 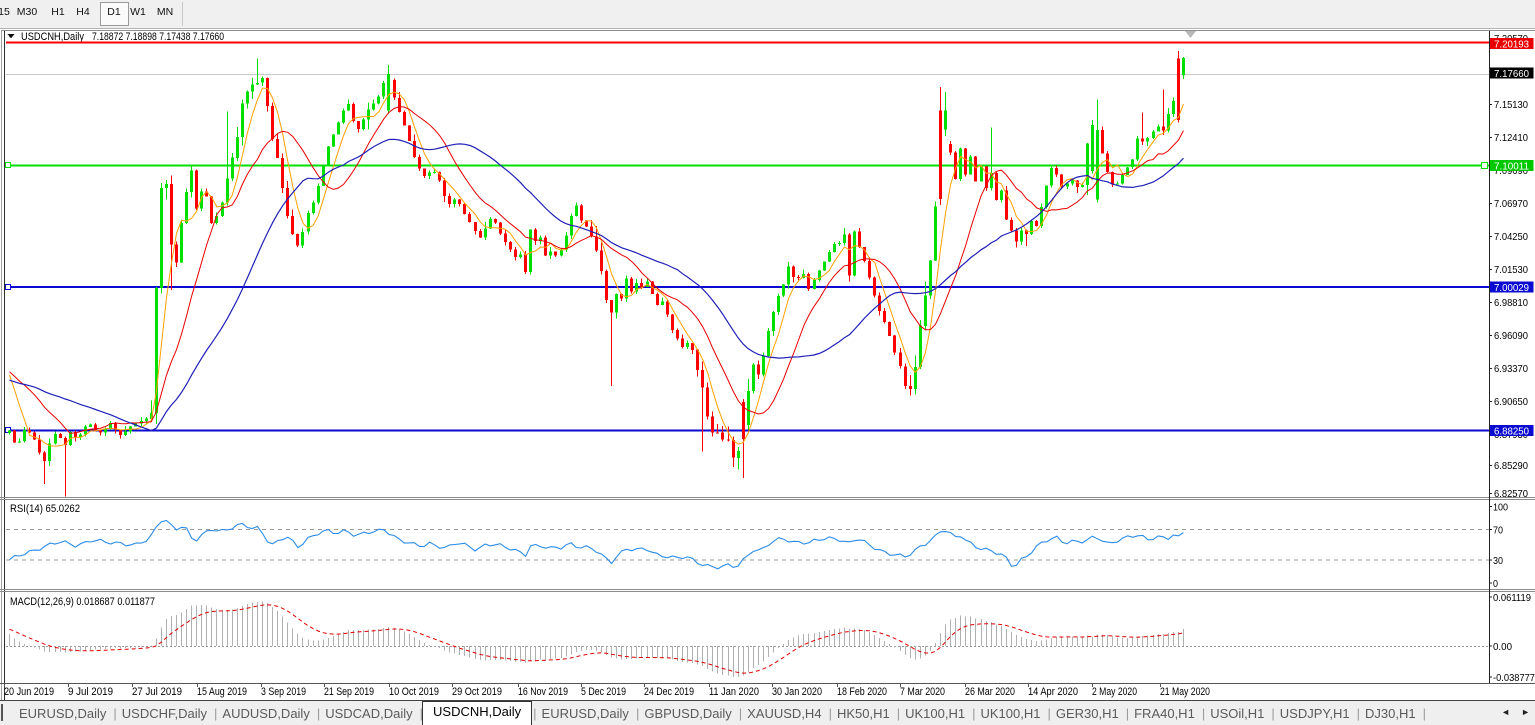 What do you see at coordinates (83, 12) in the screenshot?
I see `svg-text: H4` at bounding box center [83, 12].